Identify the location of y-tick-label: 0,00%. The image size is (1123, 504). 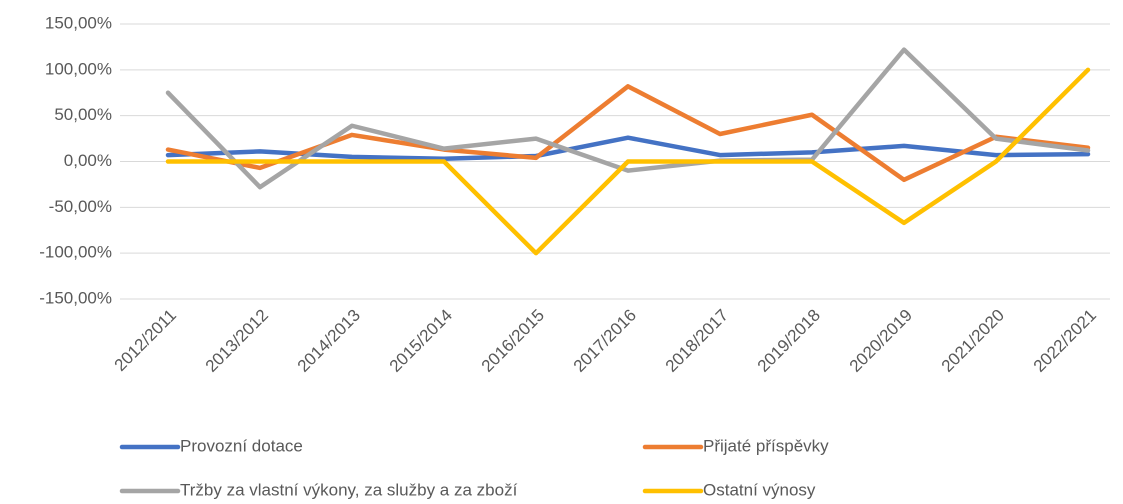
(88, 160).